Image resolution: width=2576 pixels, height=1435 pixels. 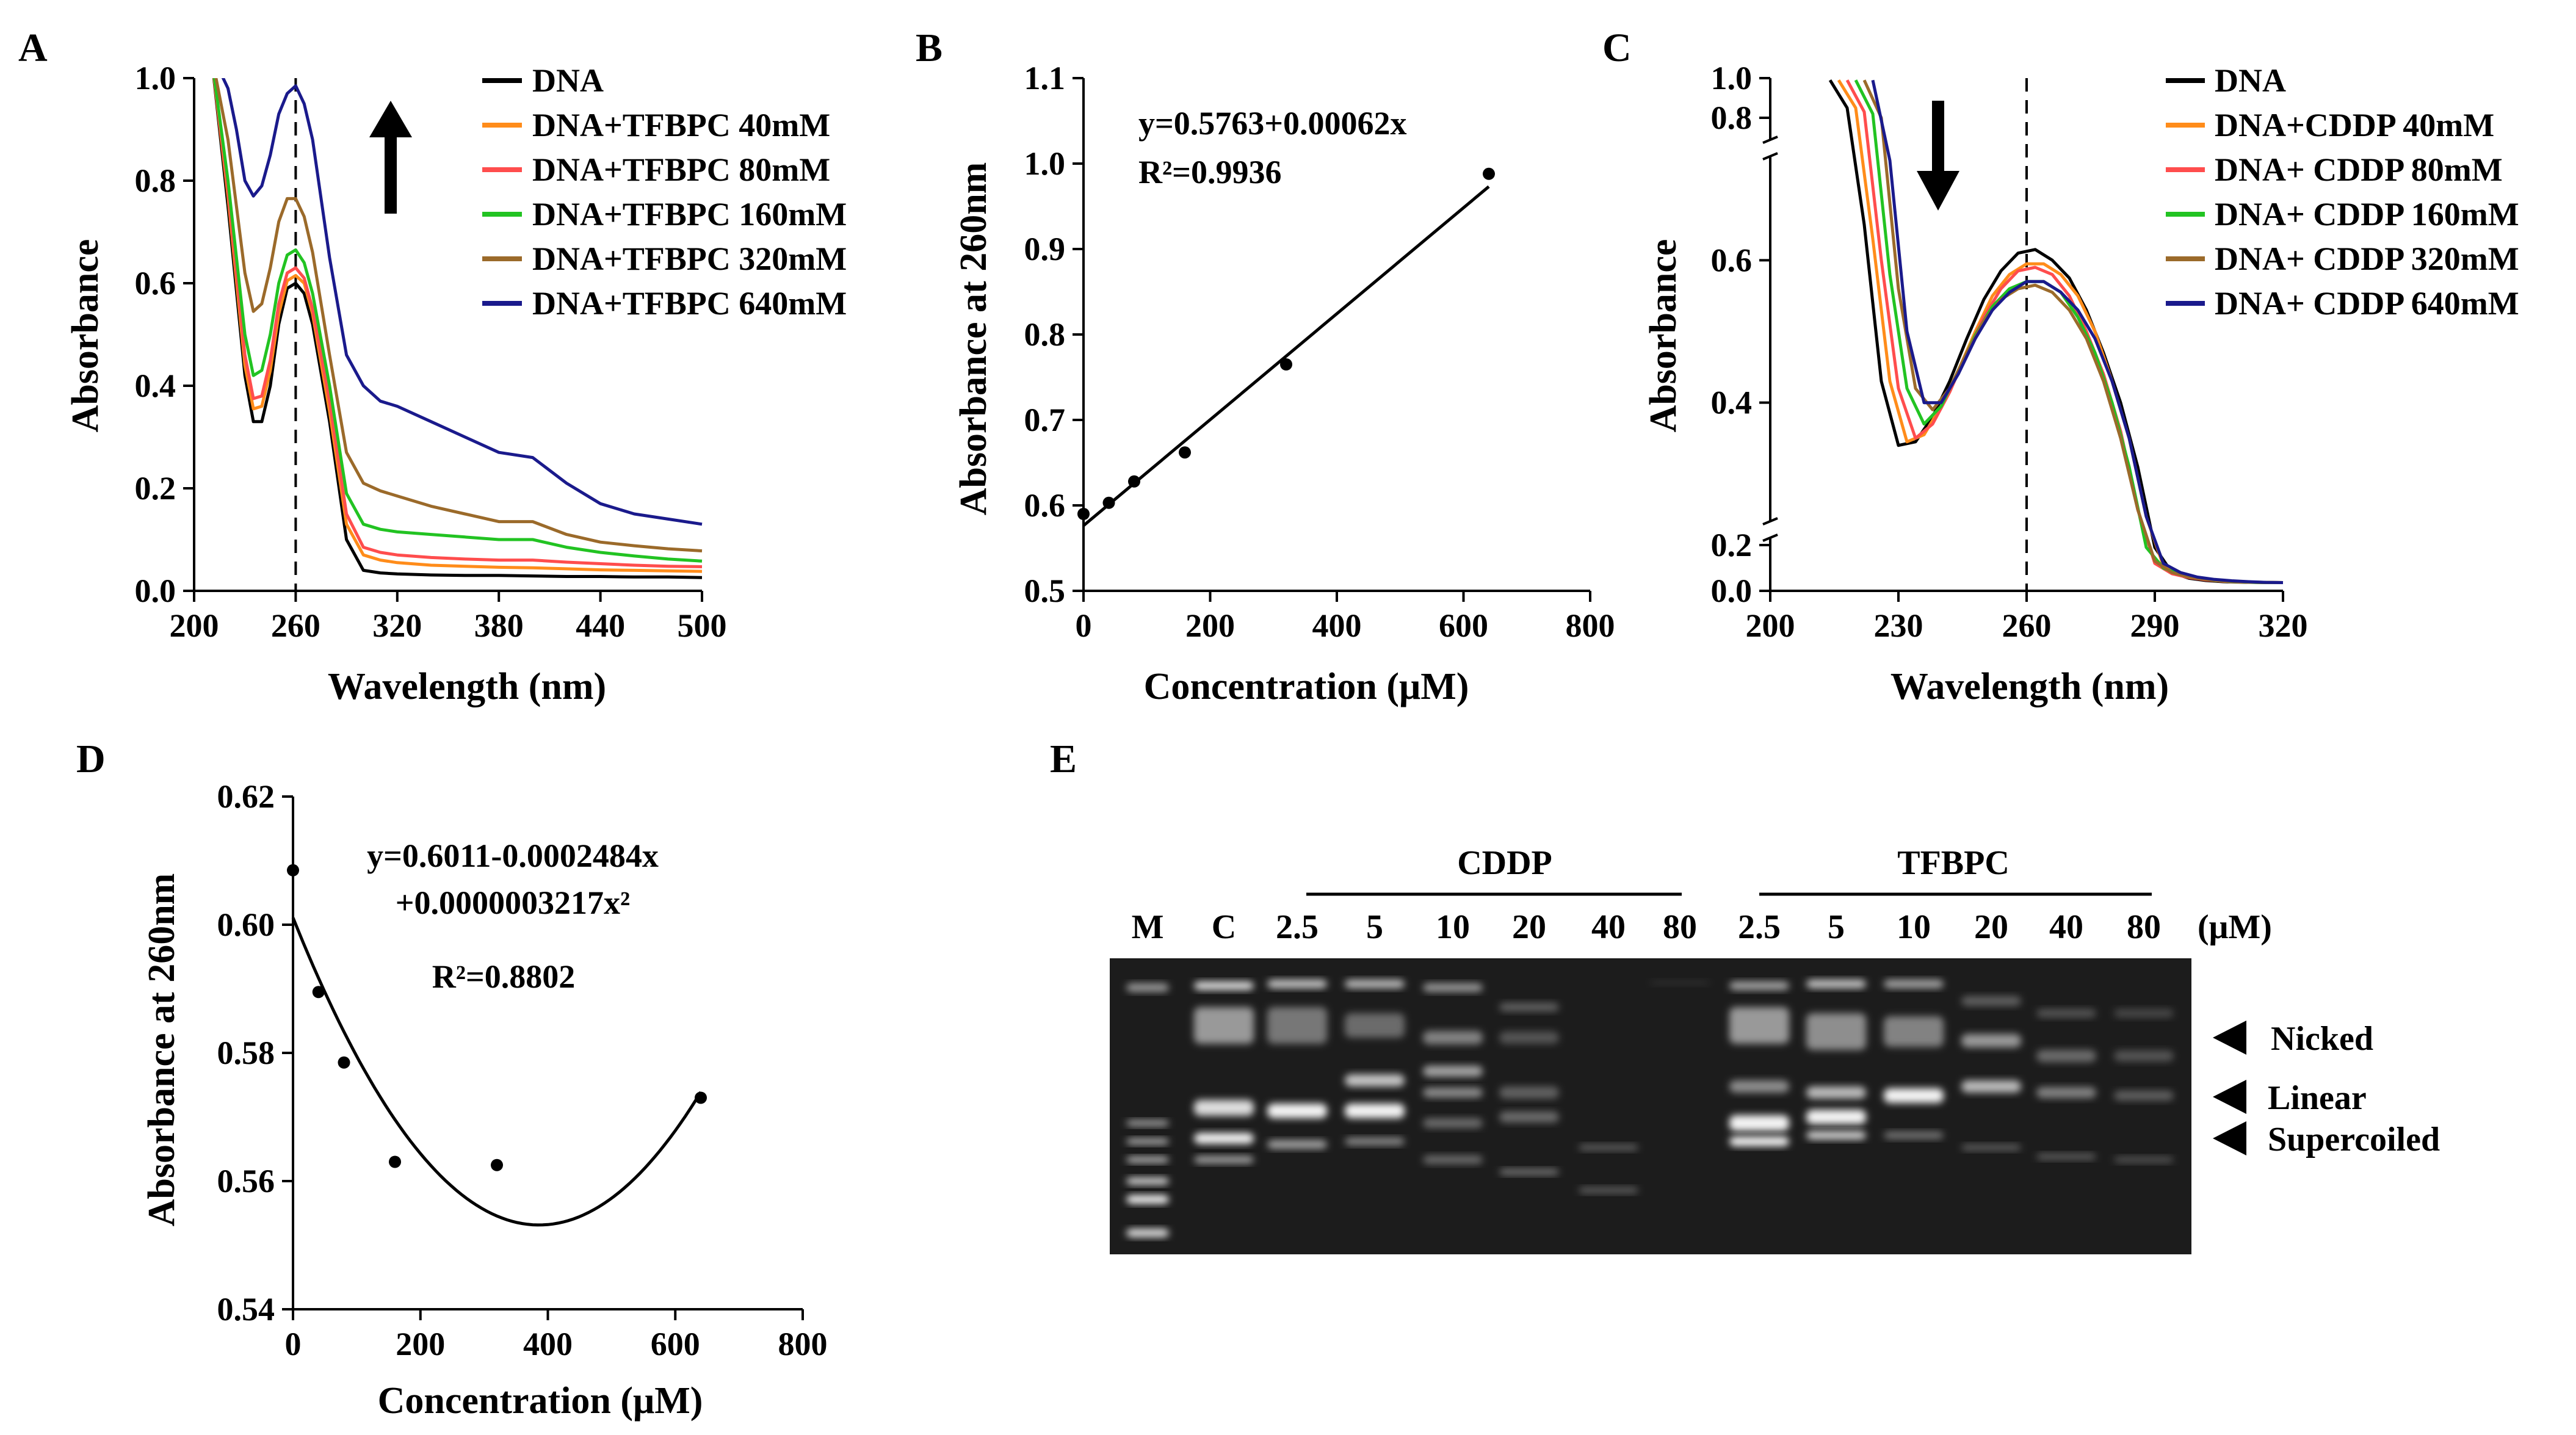 I want to click on nicked-pointer-icon, so click(x=2229, y=1038).